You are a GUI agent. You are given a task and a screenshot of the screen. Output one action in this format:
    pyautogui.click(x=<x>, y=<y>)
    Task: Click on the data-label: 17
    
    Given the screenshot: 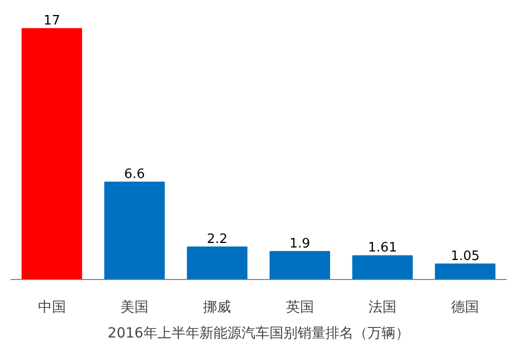 What is the action you would take?
    pyautogui.click(x=52, y=21)
    